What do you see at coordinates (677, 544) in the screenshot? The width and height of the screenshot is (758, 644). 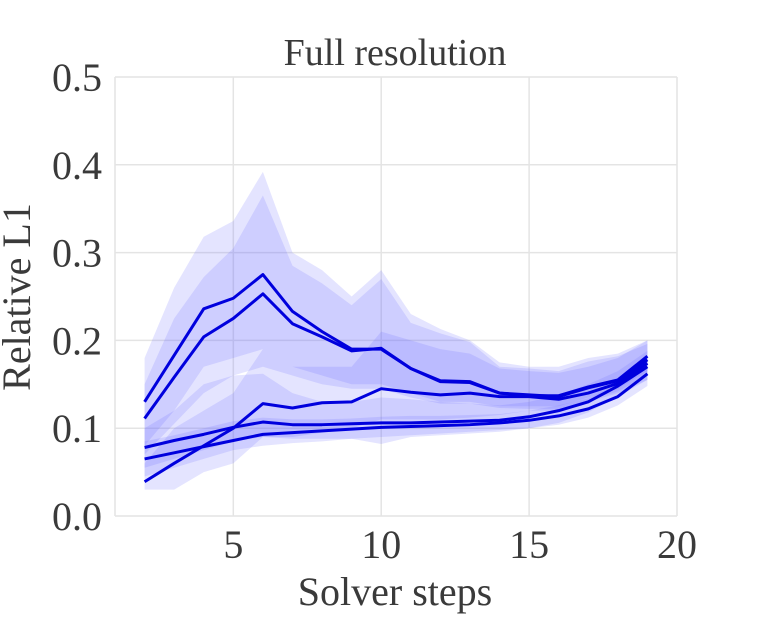 I see `x-tick-label: 20` at bounding box center [677, 544].